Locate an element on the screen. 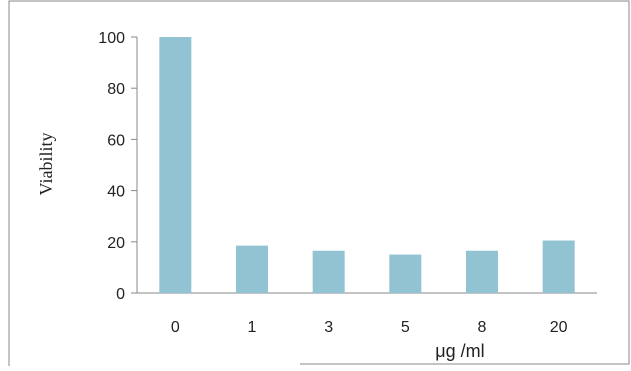  y-tick-label: 80 is located at coordinates (116, 89).